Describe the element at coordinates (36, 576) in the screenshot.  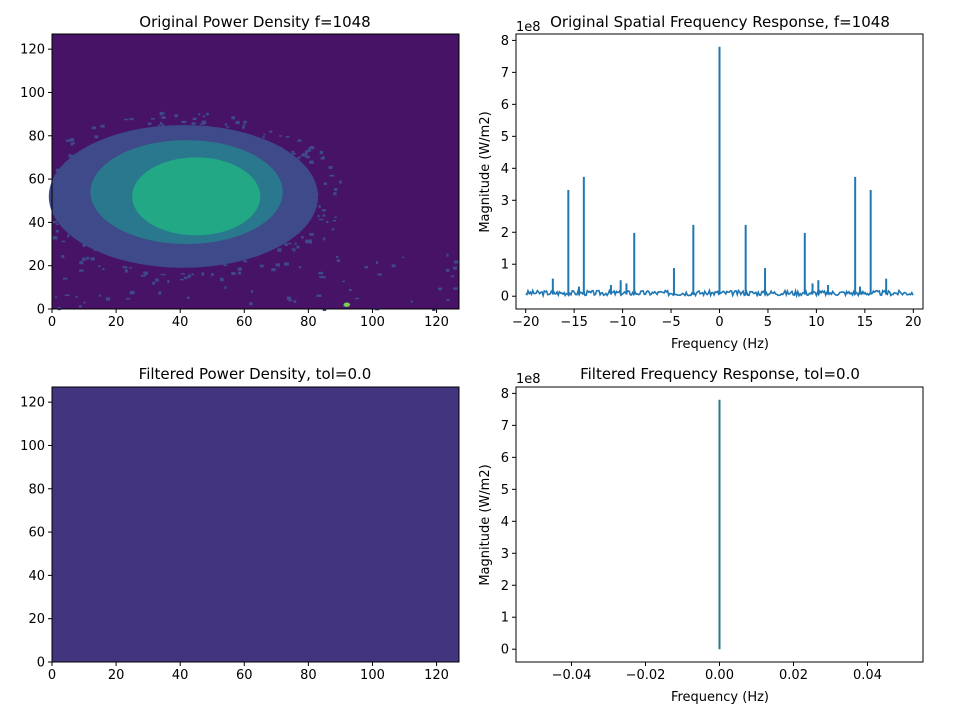
I see `p3-ytick-label: 40` at that location.